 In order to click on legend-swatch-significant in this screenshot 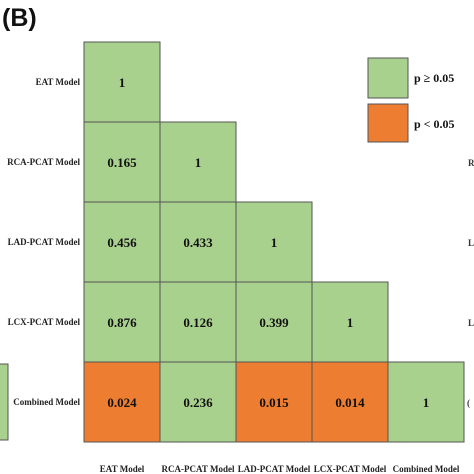, I will do `click(388, 123)`.